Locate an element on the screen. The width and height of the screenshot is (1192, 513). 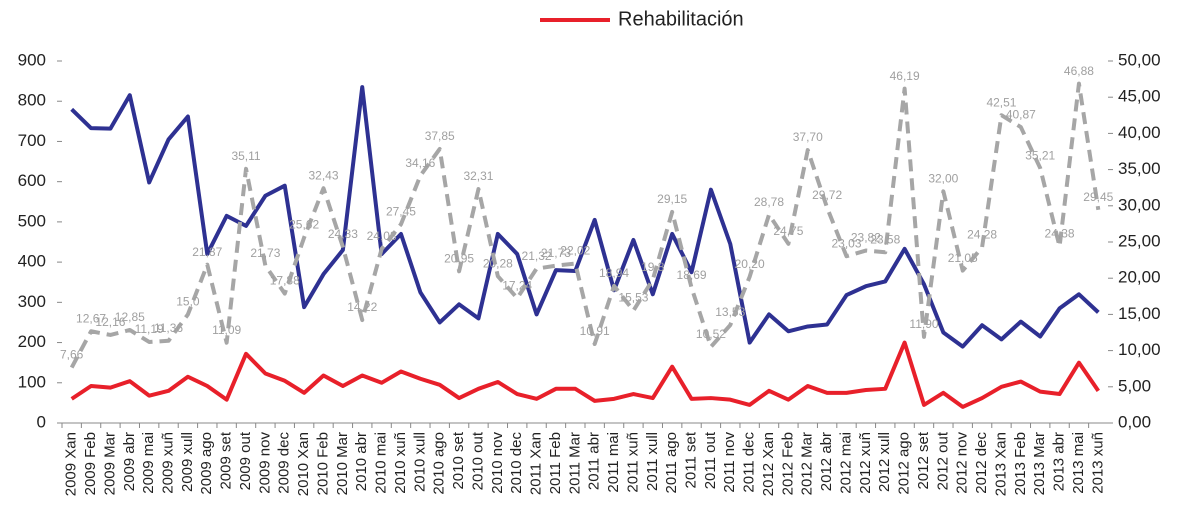
data-label: 11,90 is located at coordinates (923, 324).